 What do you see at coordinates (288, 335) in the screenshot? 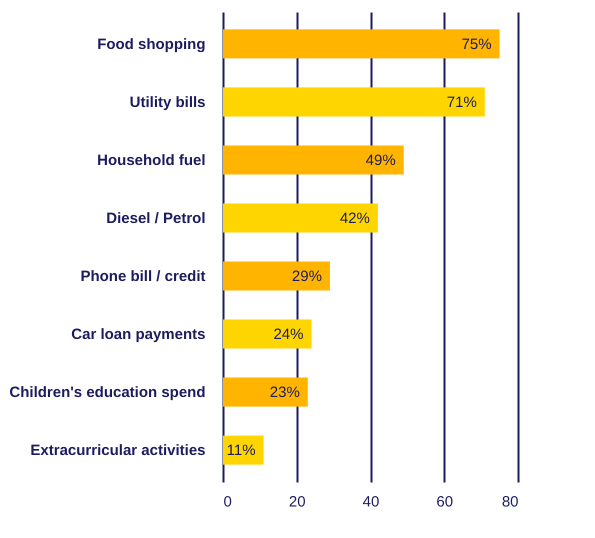
I see `data-label: 24%` at bounding box center [288, 335].